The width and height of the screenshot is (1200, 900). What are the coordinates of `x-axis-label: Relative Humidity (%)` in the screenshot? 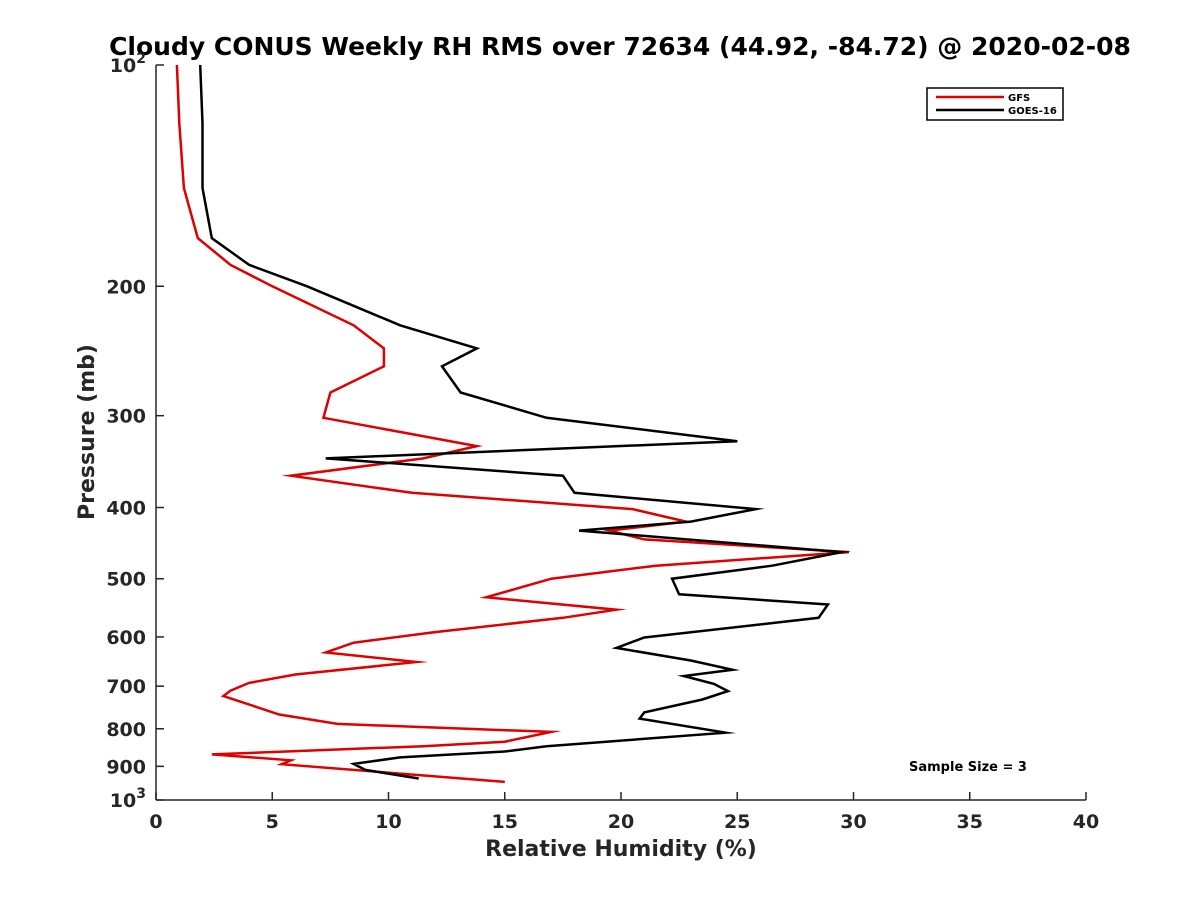 It's located at (621, 849).